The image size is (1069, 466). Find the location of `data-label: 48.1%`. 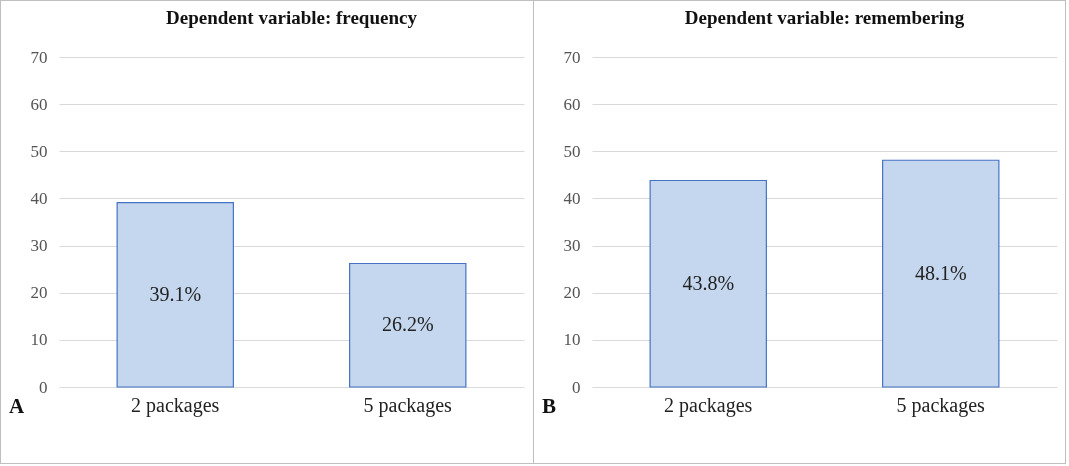

data-label: 48.1% is located at coordinates (940, 272).